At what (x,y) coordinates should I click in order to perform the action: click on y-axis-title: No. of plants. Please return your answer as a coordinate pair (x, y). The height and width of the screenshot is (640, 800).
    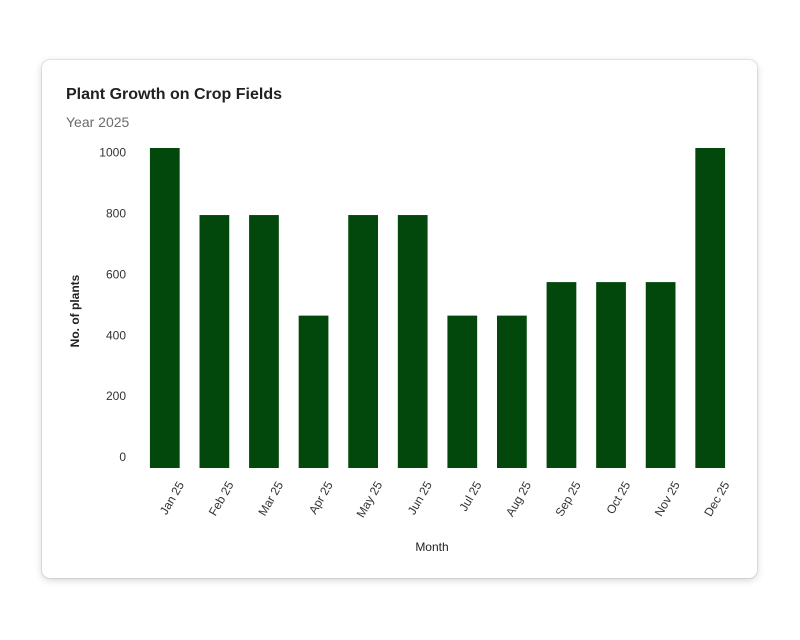
    Looking at the image, I should click on (75, 310).